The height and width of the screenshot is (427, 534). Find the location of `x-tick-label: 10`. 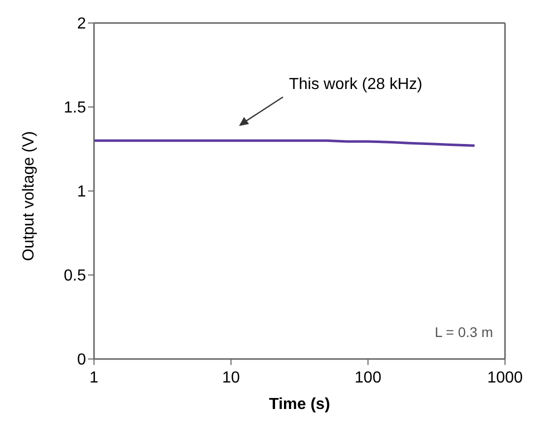

x-tick-label: 10 is located at coordinates (231, 377).